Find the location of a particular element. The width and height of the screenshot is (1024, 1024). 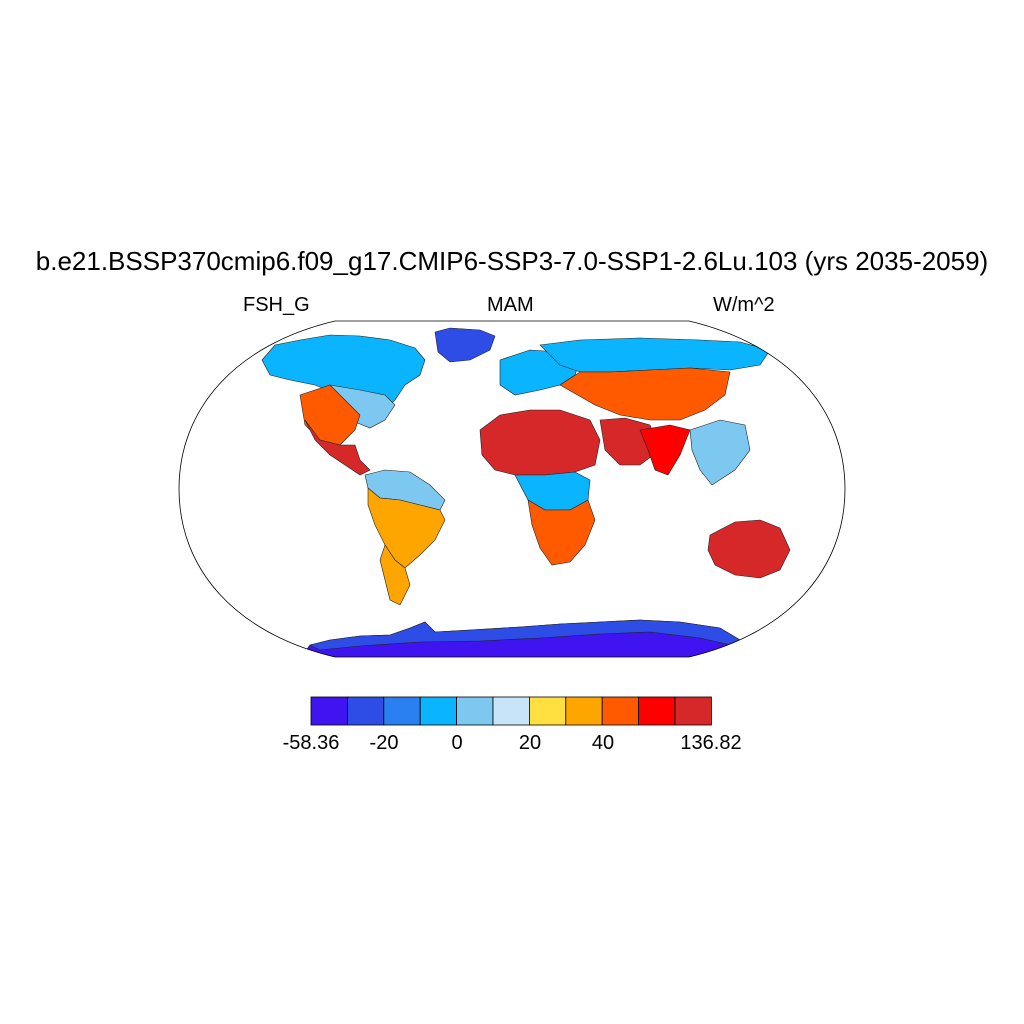

colorbar-tick-label: 40 is located at coordinates (603, 743).